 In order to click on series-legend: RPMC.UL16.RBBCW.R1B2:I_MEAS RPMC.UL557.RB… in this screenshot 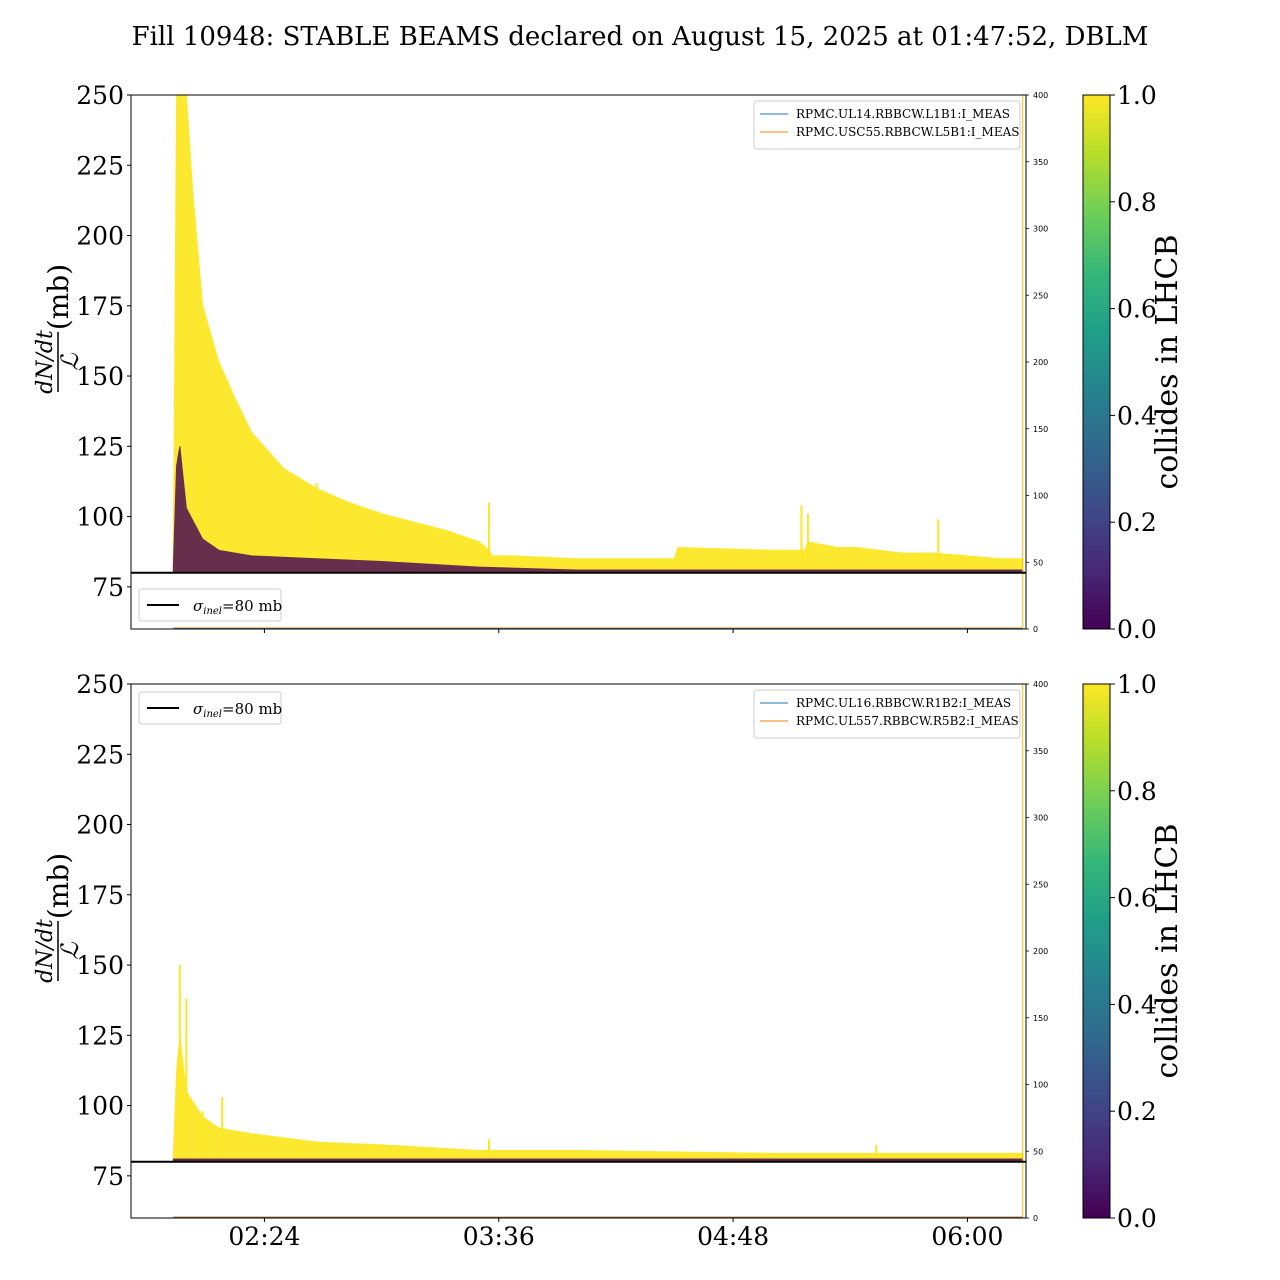, I will do `click(887, 714)`.